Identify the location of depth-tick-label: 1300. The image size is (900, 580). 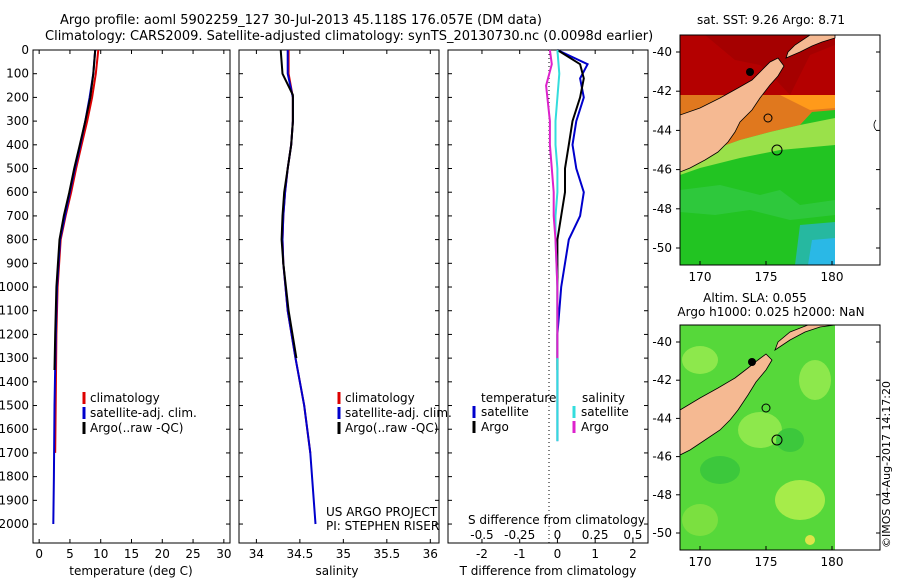
(14, 358).